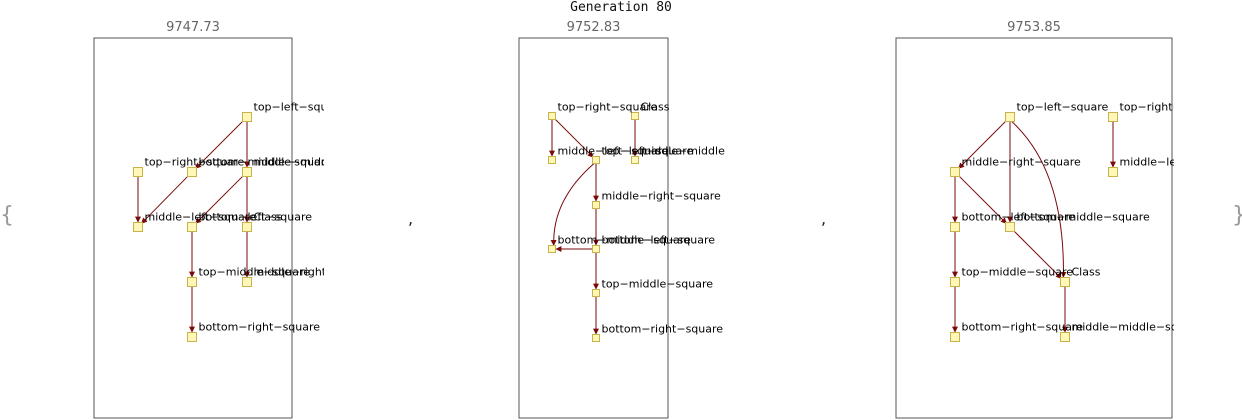  What do you see at coordinates (982, 199) in the screenshot?
I see `edge-c3-c6` at bounding box center [982, 199].